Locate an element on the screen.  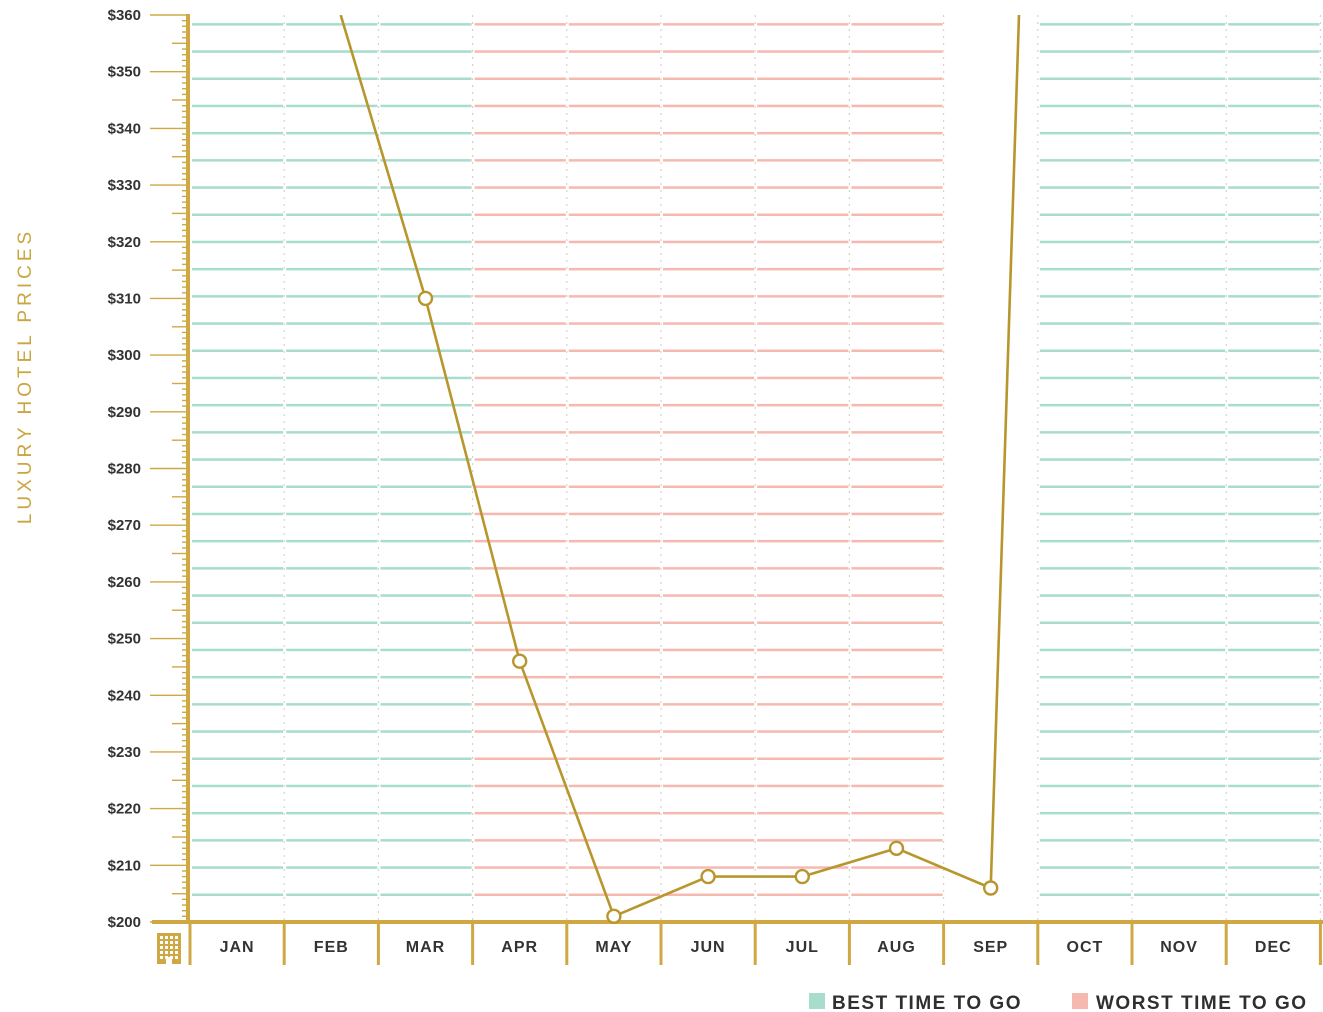
band-jun-worst is located at coordinates (709, 459).